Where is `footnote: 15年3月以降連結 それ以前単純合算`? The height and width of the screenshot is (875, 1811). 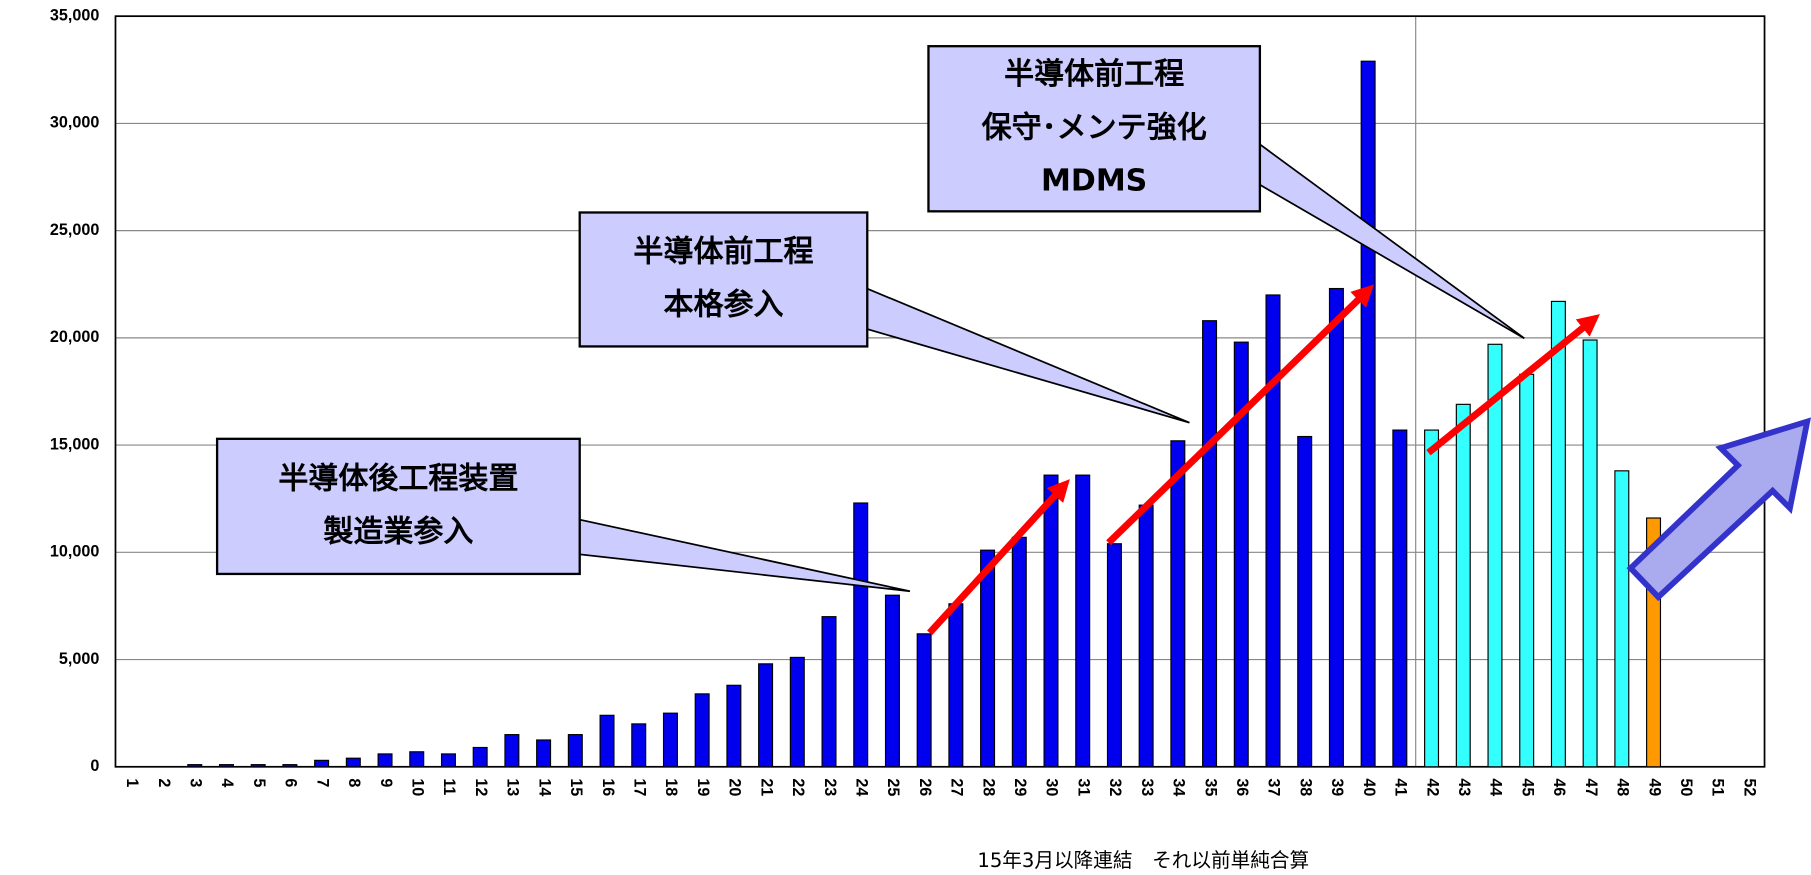 footnote: 15年3月以降連結 それ以前単純合算 is located at coordinates (1143, 860).